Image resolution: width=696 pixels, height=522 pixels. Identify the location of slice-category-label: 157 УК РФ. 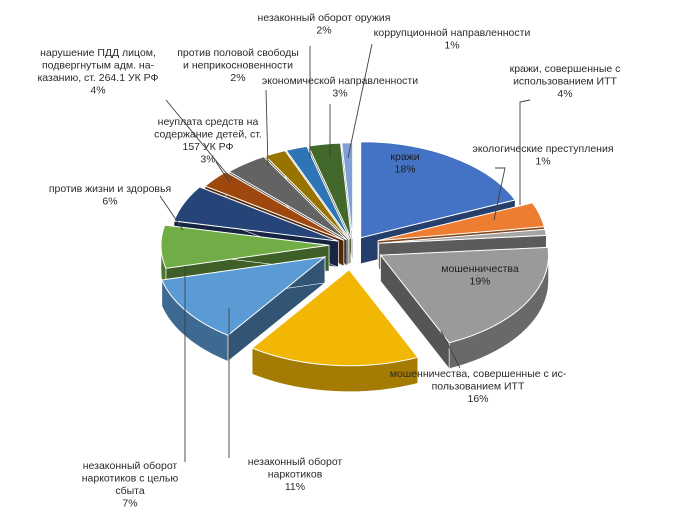
(207, 147).